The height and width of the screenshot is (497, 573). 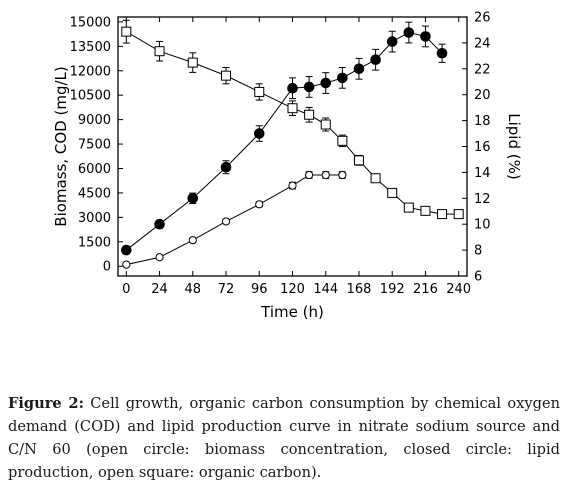 I want to click on y2-axis-ticks: 6 8 10 12 14 16 18 20 22 24 26, so click(x=476, y=148).